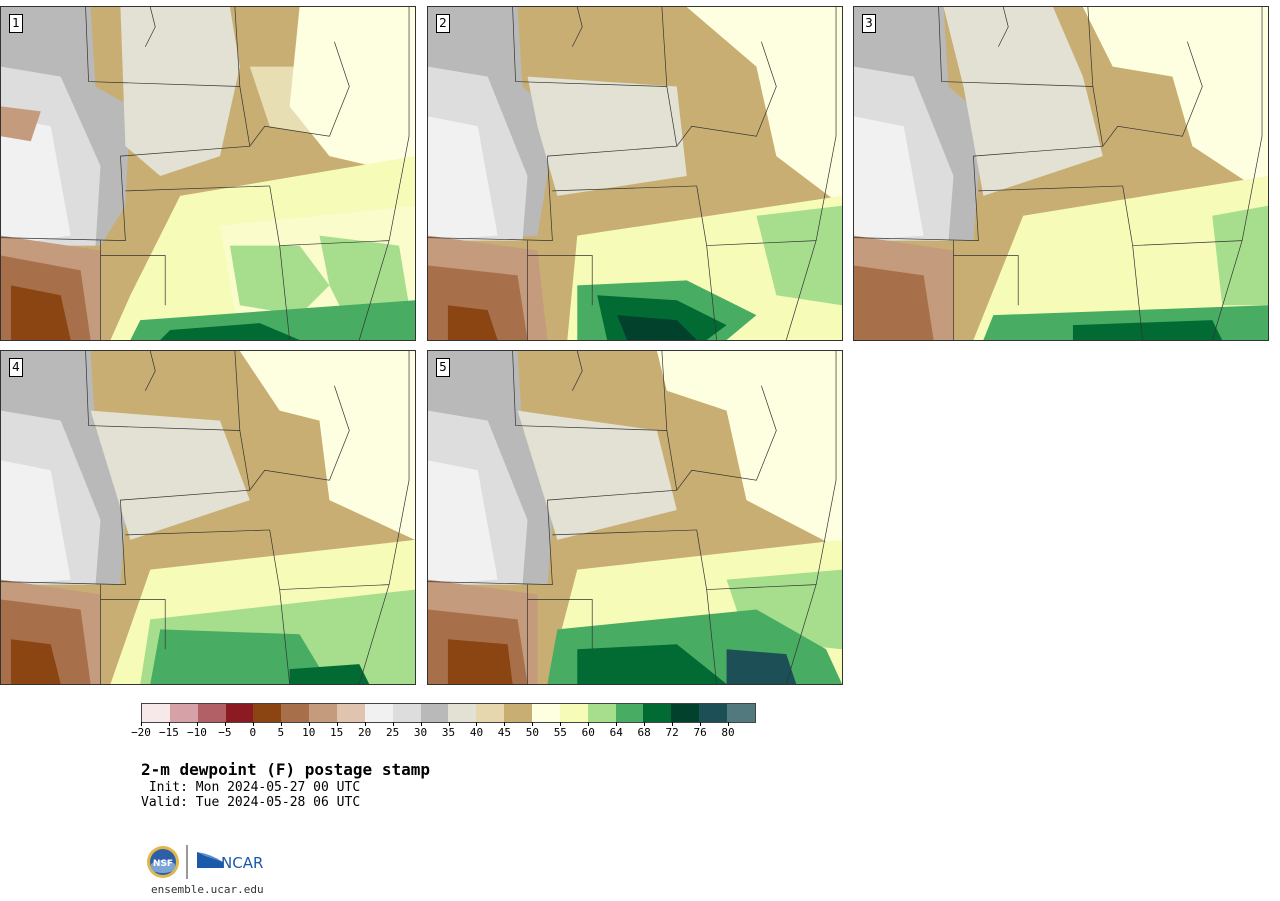 The width and height of the screenshot is (1280, 901). Describe the element at coordinates (420, 732) in the screenshot. I see `colorbar-tick-label: 30` at that location.